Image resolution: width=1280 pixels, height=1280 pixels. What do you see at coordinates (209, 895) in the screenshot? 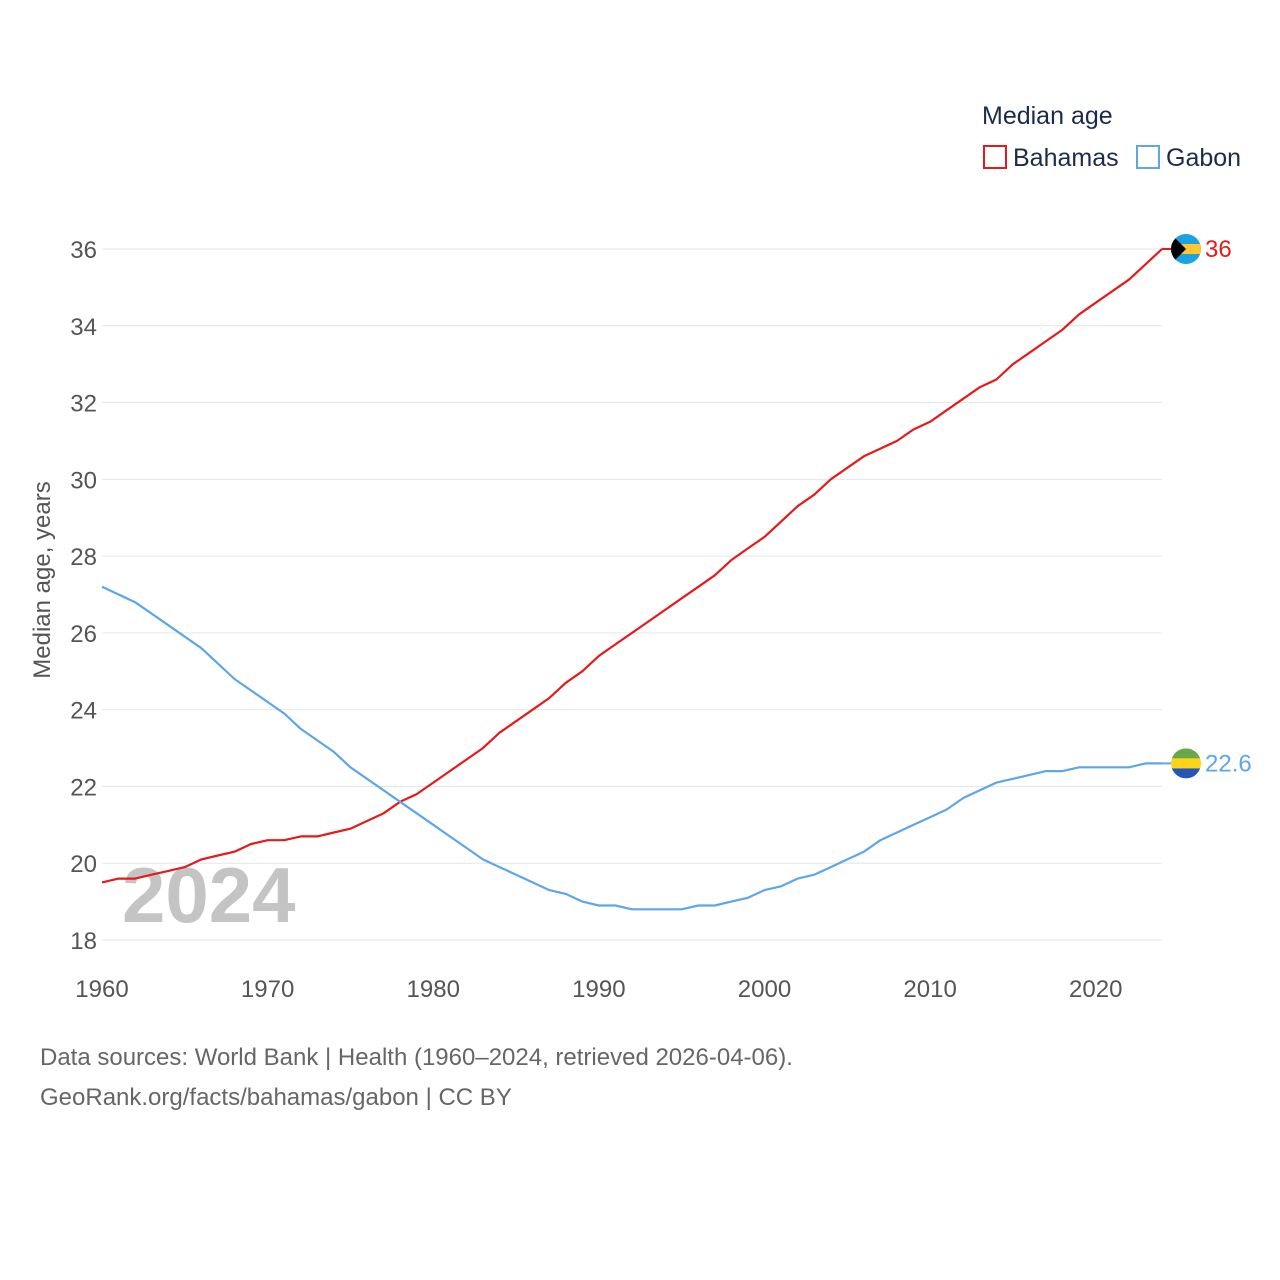
I see `year-watermark: 2024` at bounding box center [209, 895].